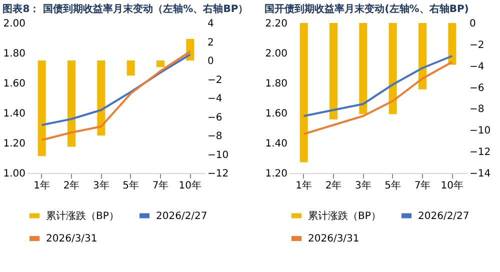 Image resolution: width=500 pixels, height=272 pixels. I want to click on chart-title: 图表8： 国债到期收益率月末变动（左轴%、右轴BP）, so click(125, 9).